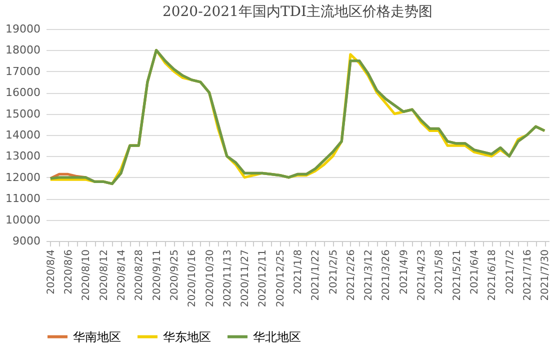 The width and height of the screenshot is (555, 348). Describe the element at coordinates (157, 275) in the screenshot. I see `x-tick-label: 2020/9/11` at that location.